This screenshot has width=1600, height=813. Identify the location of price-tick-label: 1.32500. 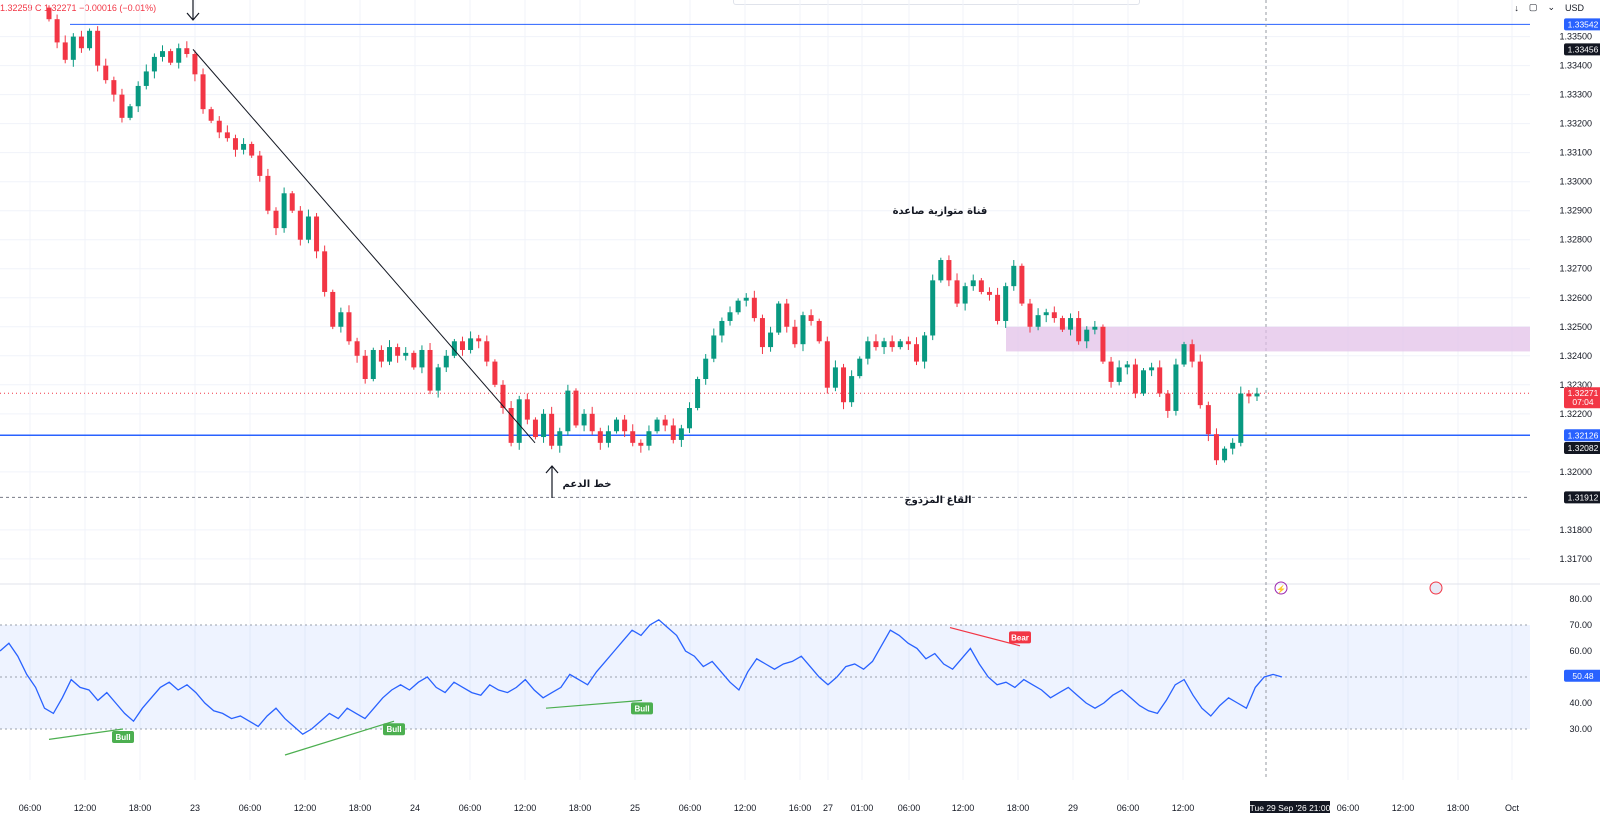
(1575, 327).